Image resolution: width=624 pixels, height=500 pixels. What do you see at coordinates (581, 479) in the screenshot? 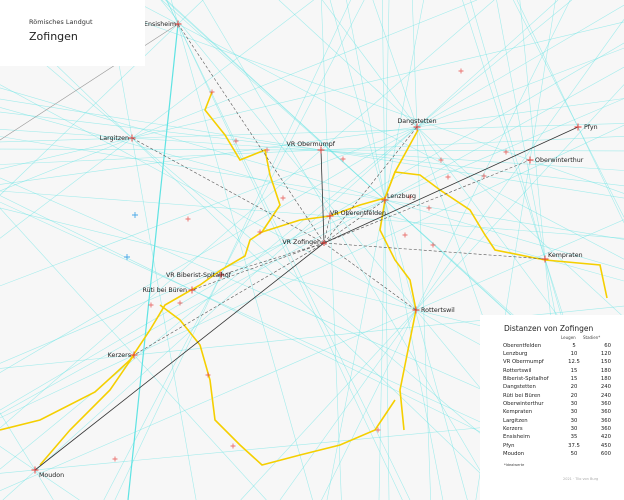
I see `credit: 2021 · Tilo von Burg` at bounding box center [581, 479].